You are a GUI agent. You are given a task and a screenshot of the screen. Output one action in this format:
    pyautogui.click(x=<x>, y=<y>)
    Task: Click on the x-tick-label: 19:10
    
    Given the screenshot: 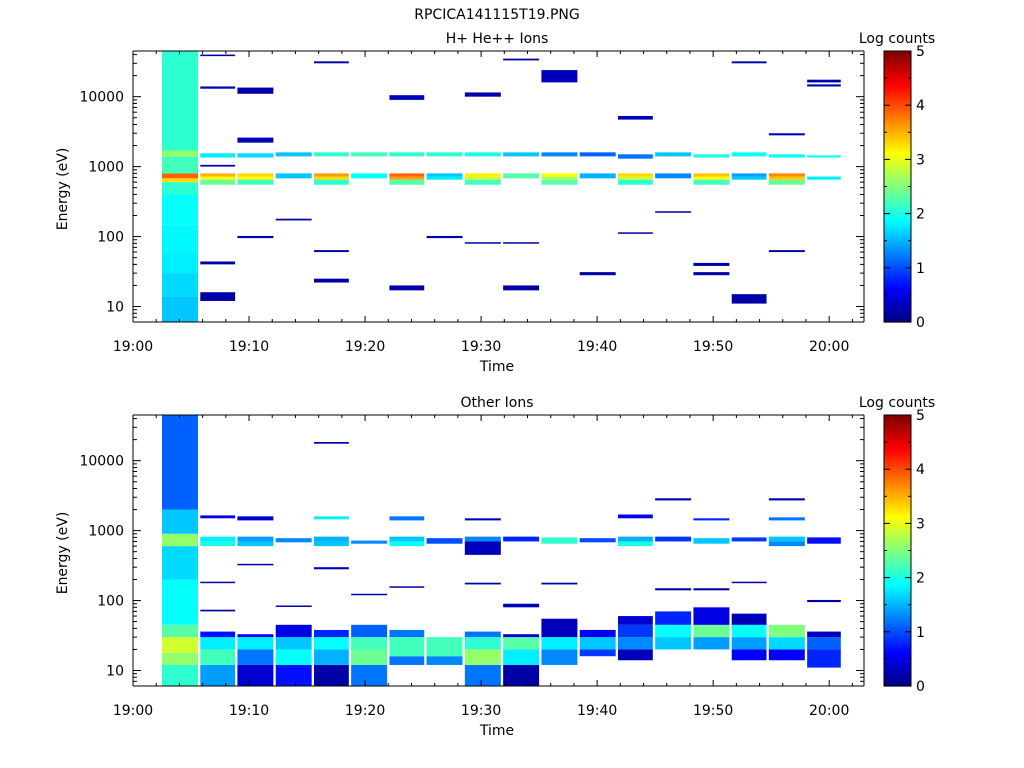 What is the action you would take?
    pyautogui.click(x=249, y=347)
    